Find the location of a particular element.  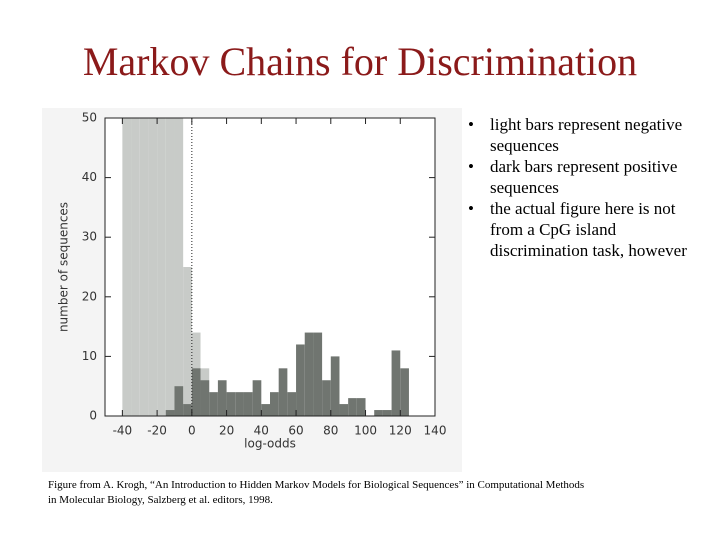

y-tick-label: 40 is located at coordinates (89, 177).